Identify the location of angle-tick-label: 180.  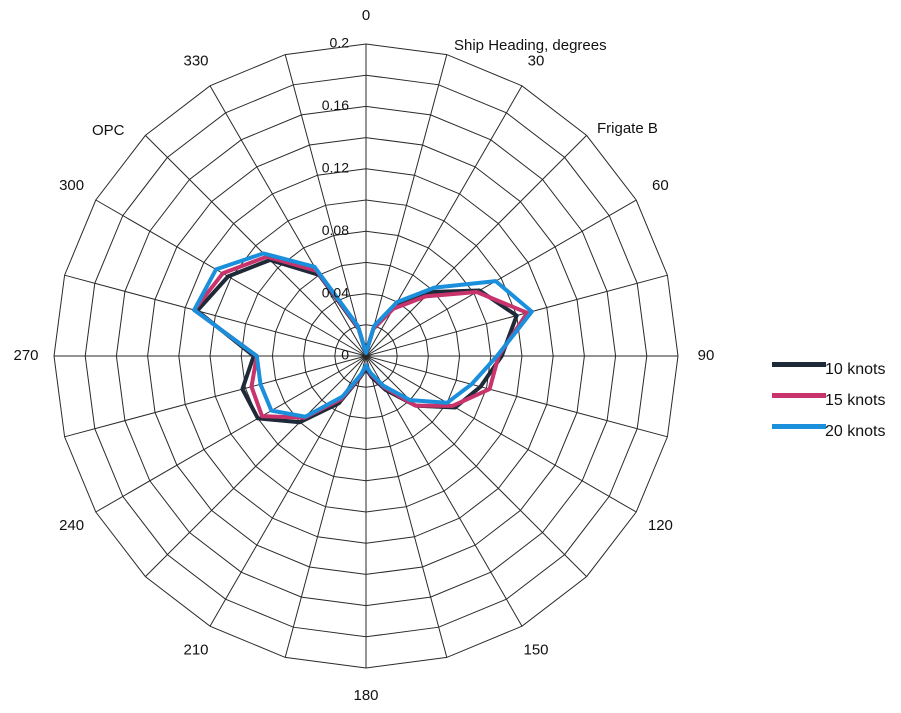
(365, 695).